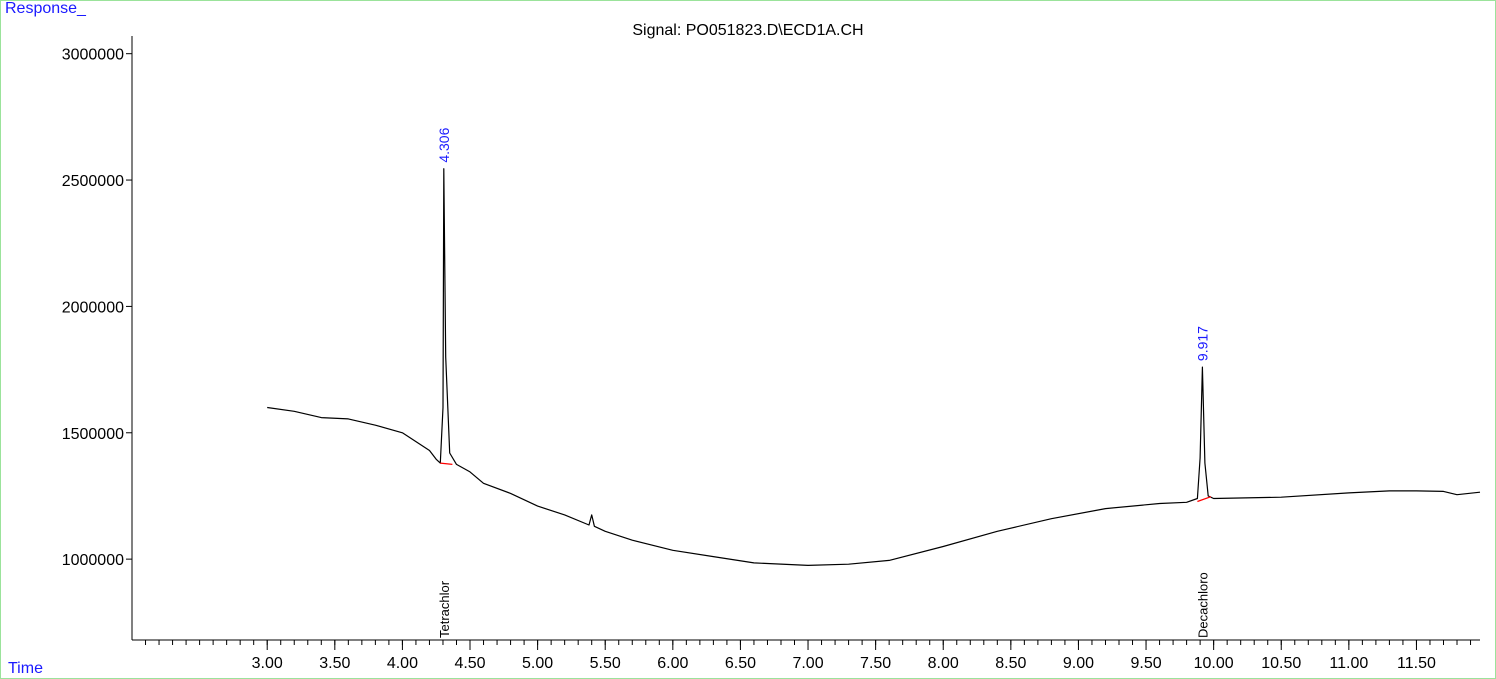 This screenshot has width=1496, height=679. What do you see at coordinates (1416, 663) in the screenshot?
I see `x-tick-label: 11.50` at bounding box center [1416, 663].